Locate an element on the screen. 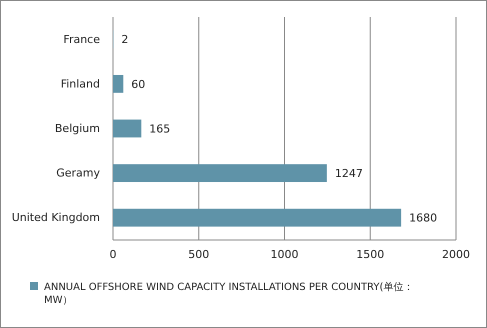  data-label: 1680 is located at coordinates (423, 218).